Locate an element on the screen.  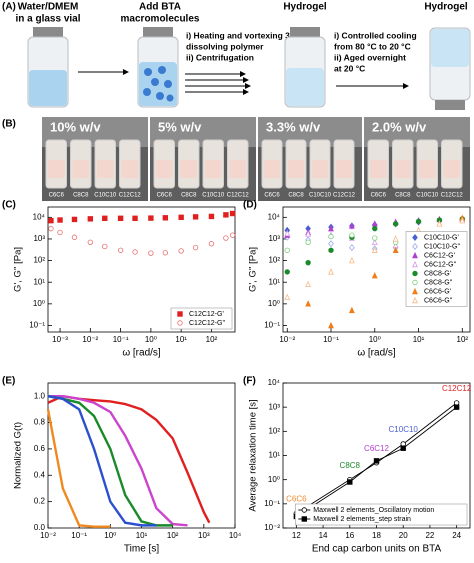
y-tick-label: 0.2 is located at coordinates (40, 501).